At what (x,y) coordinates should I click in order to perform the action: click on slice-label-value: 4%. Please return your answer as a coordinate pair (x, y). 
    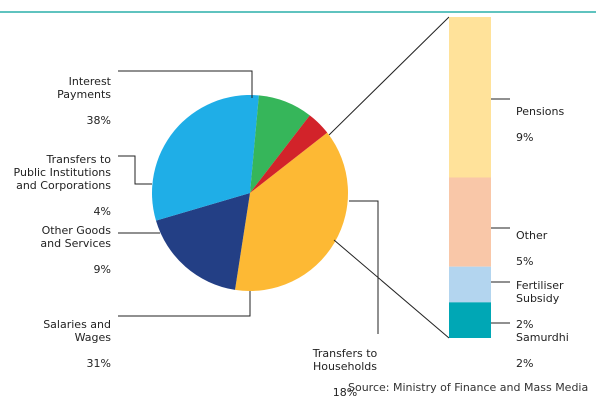
    Looking at the image, I should click on (102, 211).